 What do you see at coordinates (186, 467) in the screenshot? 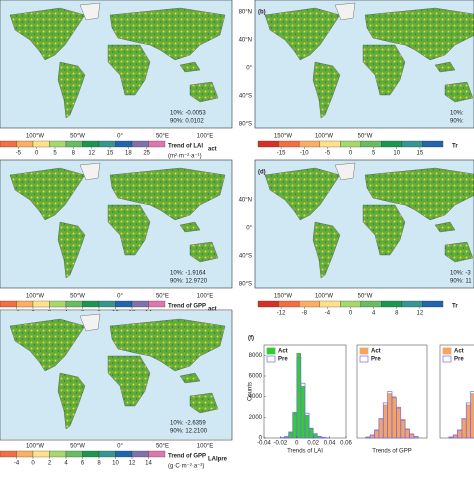
I see `unit: (g·C·m⁻²·a⁻²)` at bounding box center [186, 467].